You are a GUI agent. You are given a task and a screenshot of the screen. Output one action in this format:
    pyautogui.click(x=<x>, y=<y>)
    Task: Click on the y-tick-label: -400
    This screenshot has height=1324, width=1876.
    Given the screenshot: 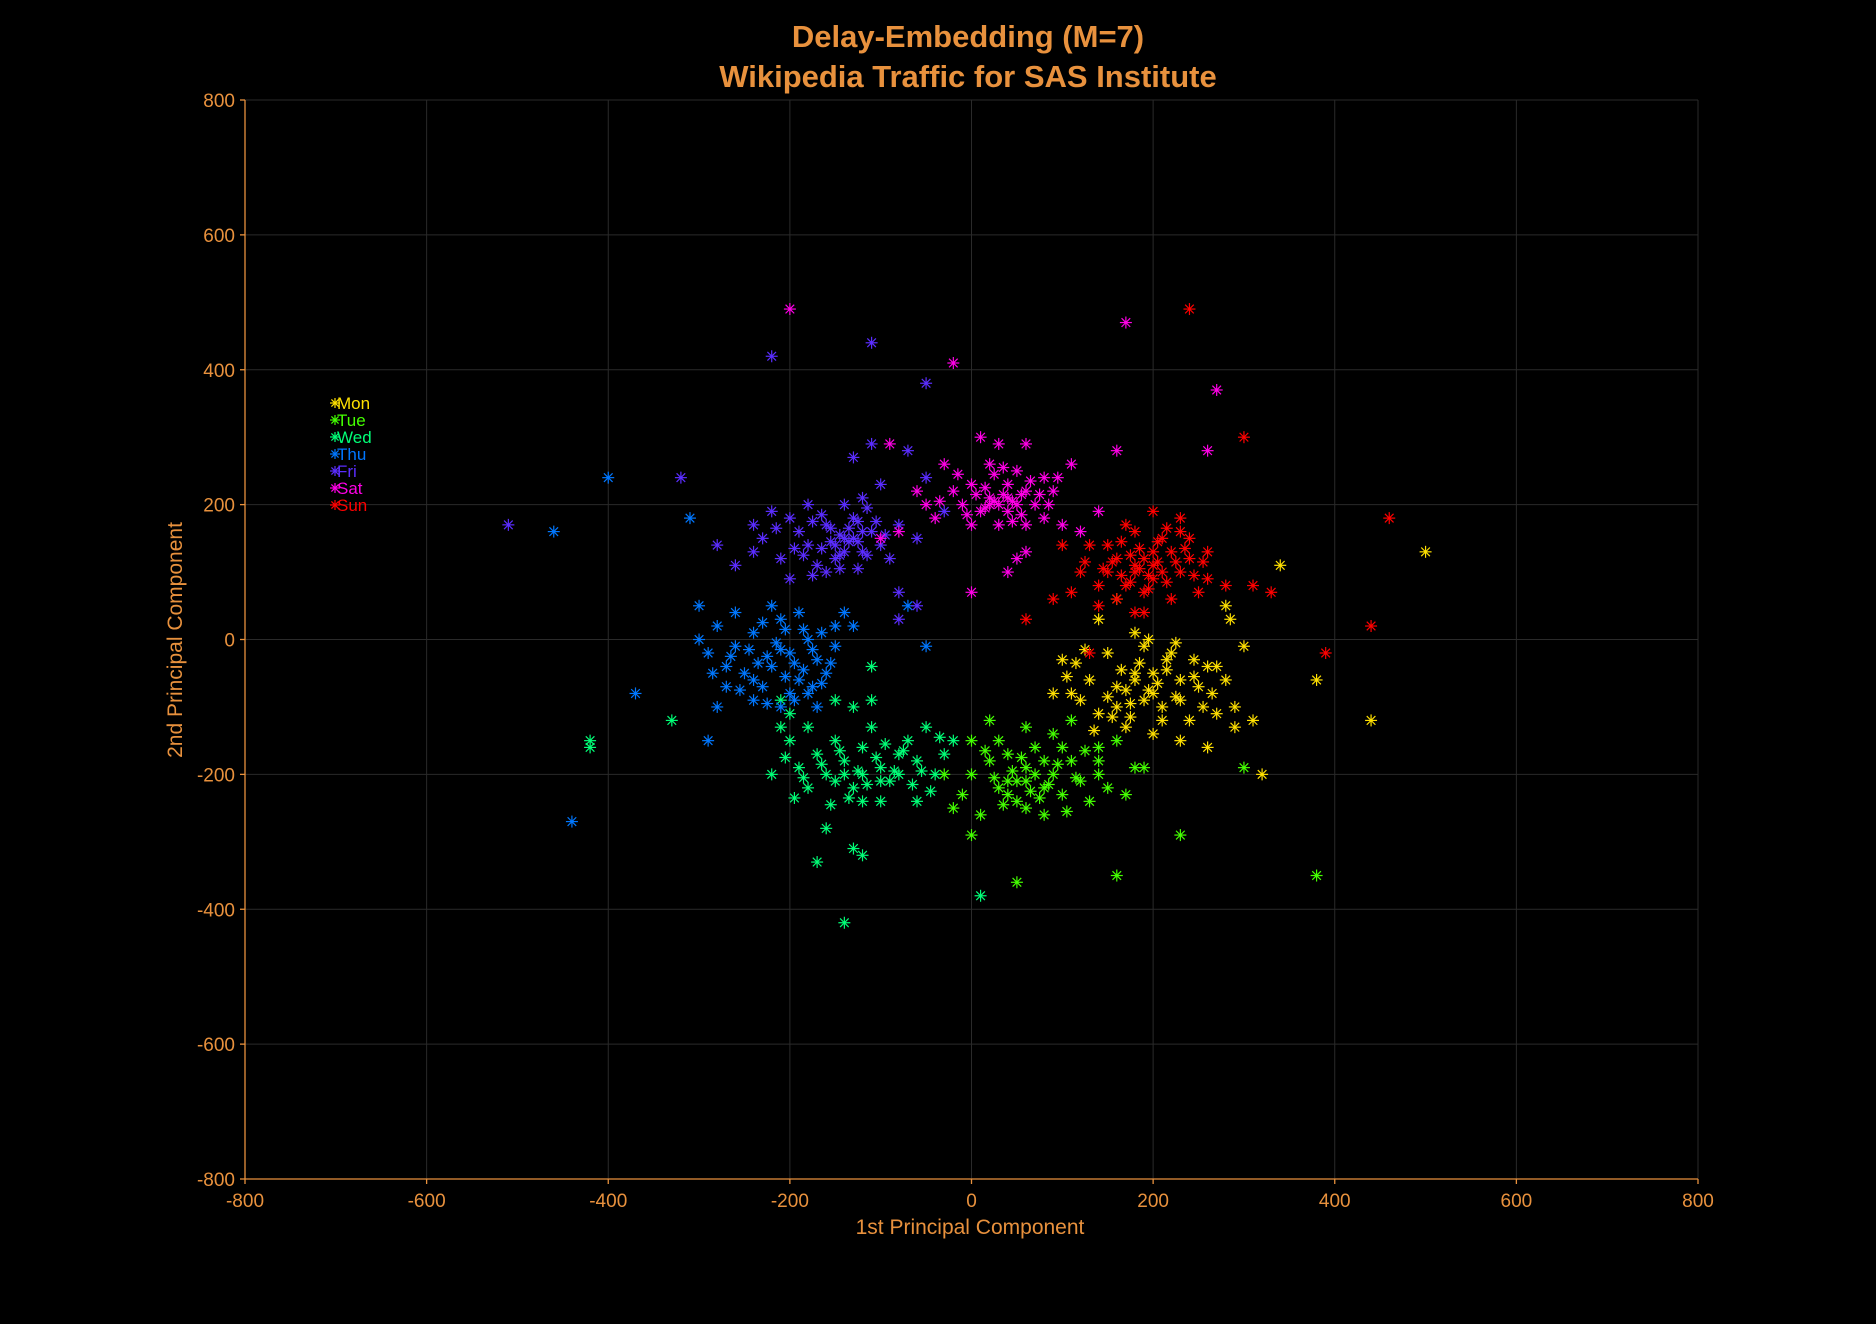 What is the action you would take?
    pyautogui.click(x=216, y=910)
    